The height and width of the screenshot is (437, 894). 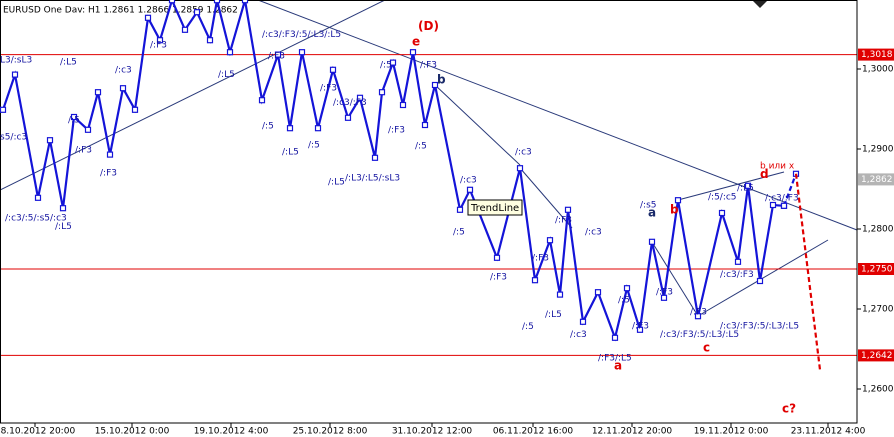 I want to click on wave-annotation: s5/:c3, so click(x=13, y=138).